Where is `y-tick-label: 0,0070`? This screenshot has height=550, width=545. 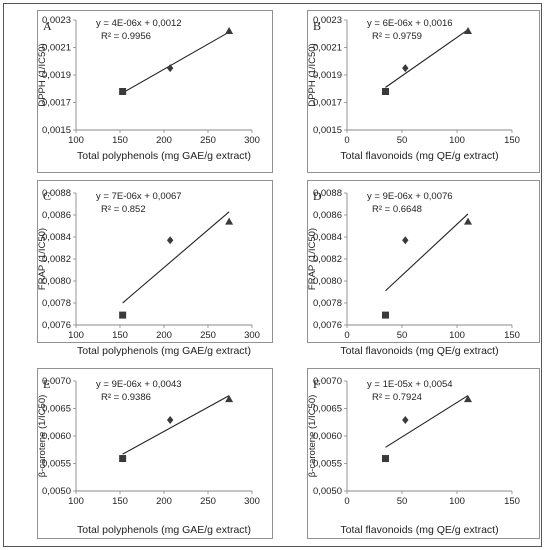 y-tick-label: 0,0070 is located at coordinates (327, 381).